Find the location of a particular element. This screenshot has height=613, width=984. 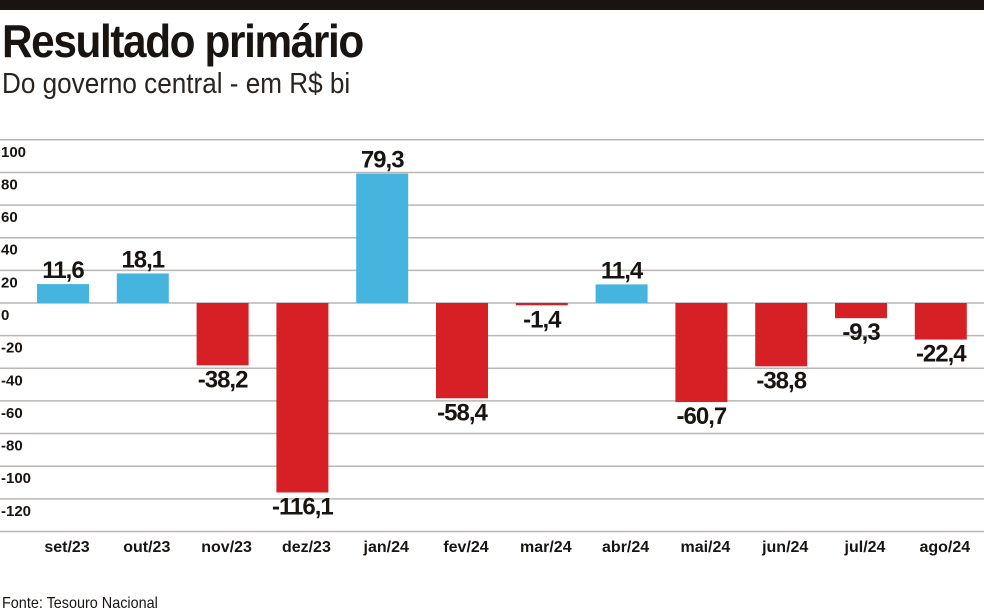

x-tick-label: nov/23 is located at coordinates (226, 547).